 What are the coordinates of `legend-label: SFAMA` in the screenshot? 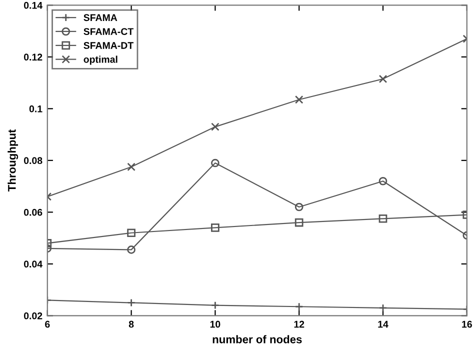 It's located at (101, 18).